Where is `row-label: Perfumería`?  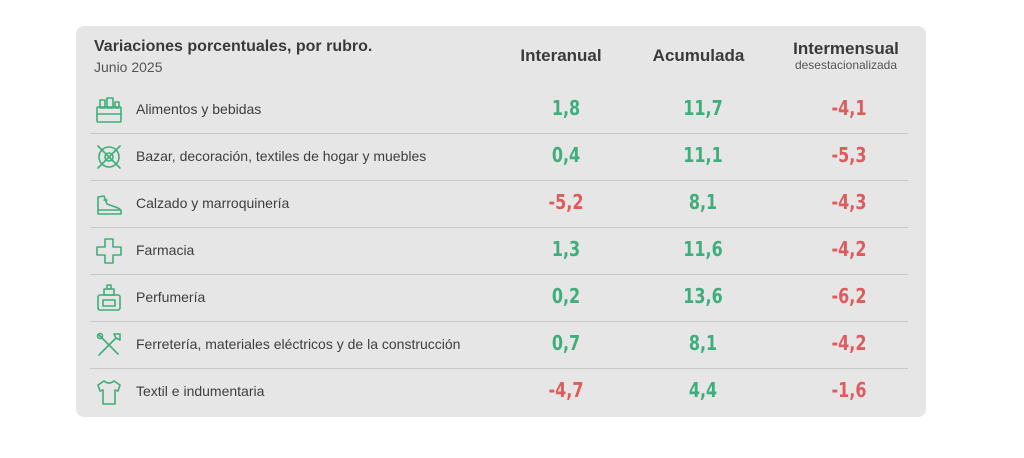 row-label: Perfumería is located at coordinates (171, 297).